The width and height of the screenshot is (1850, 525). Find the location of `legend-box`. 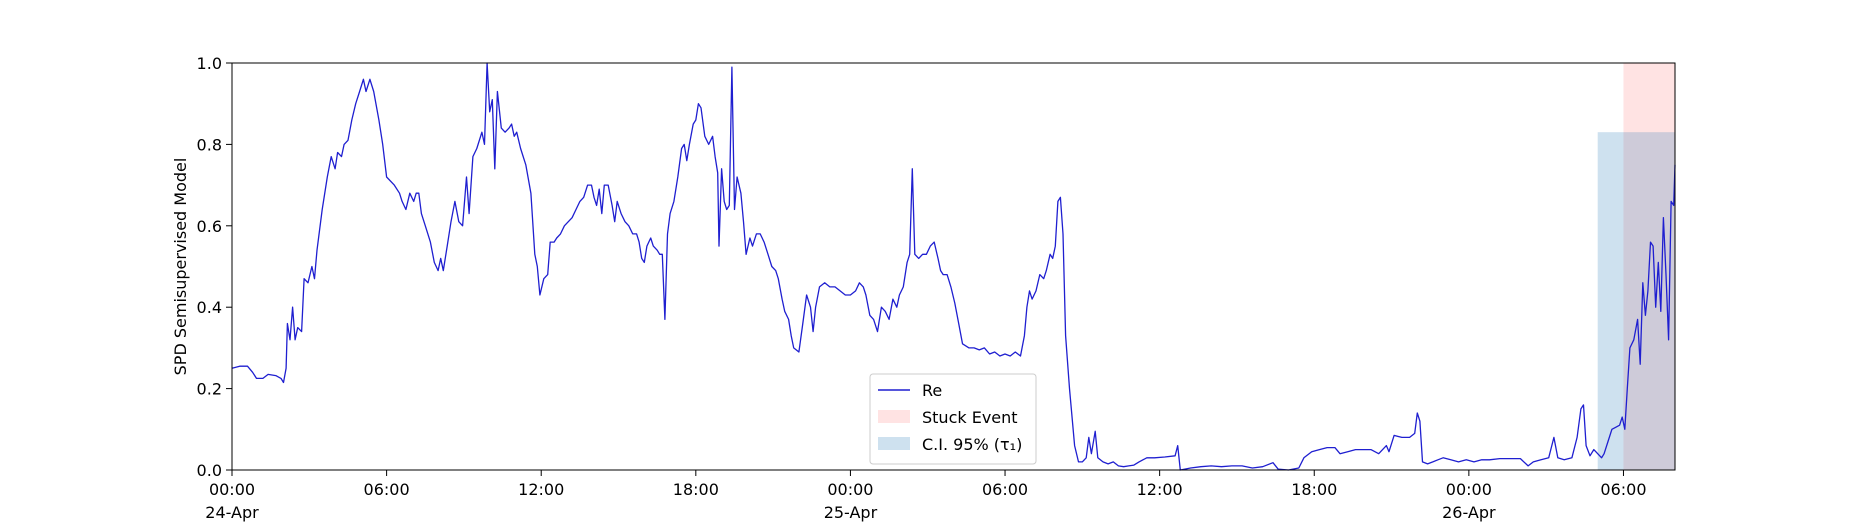

legend-box is located at coordinates (953, 419).